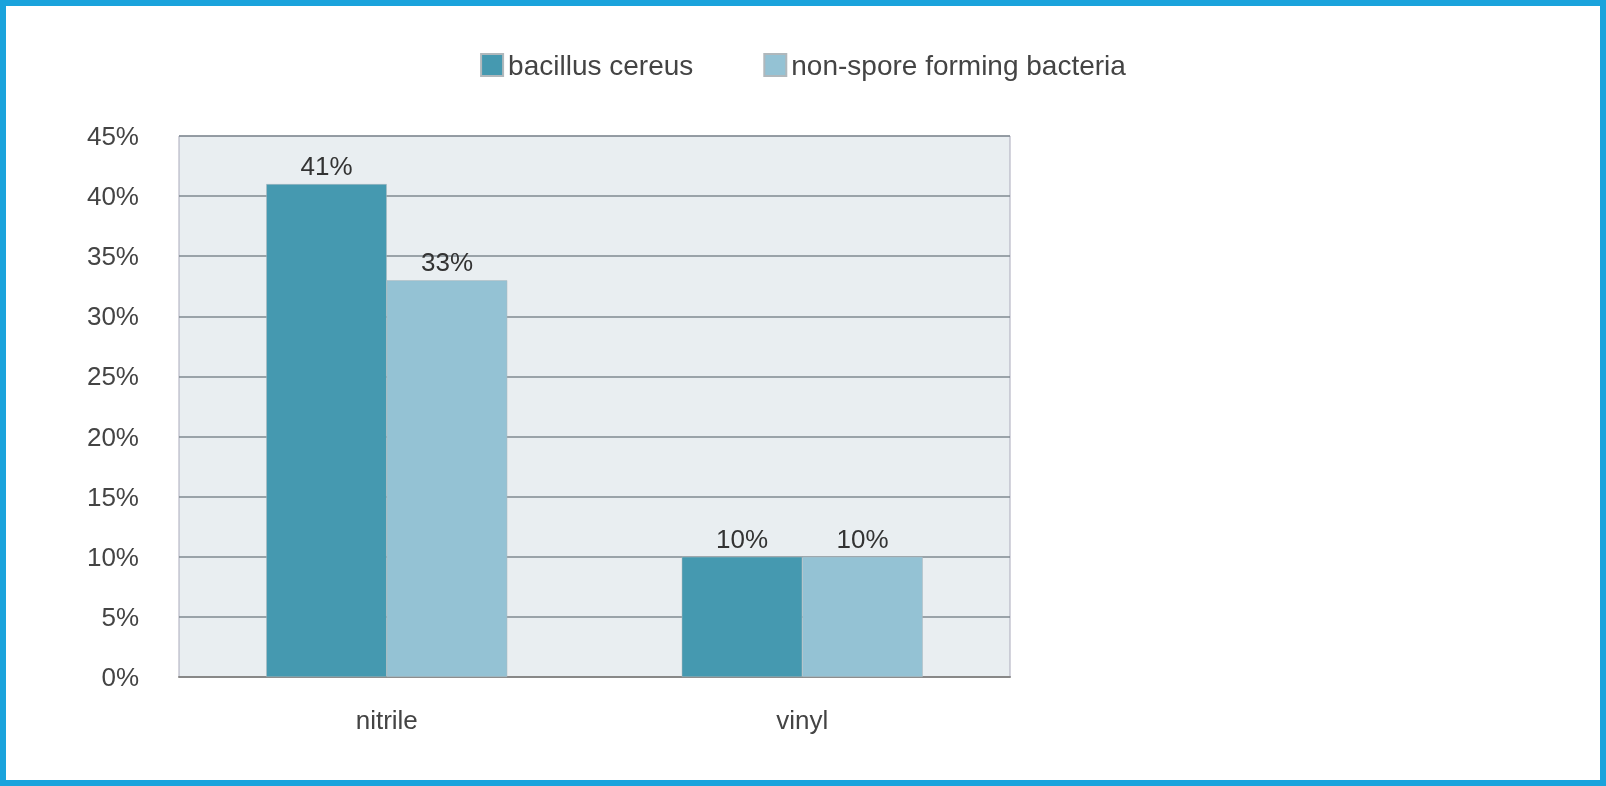 Image resolution: width=1606 pixels, height=786 pixels. Describe the element at coordinates (802, 720) in the screenshot. I see `x-tick-label: vinyl` at that location.